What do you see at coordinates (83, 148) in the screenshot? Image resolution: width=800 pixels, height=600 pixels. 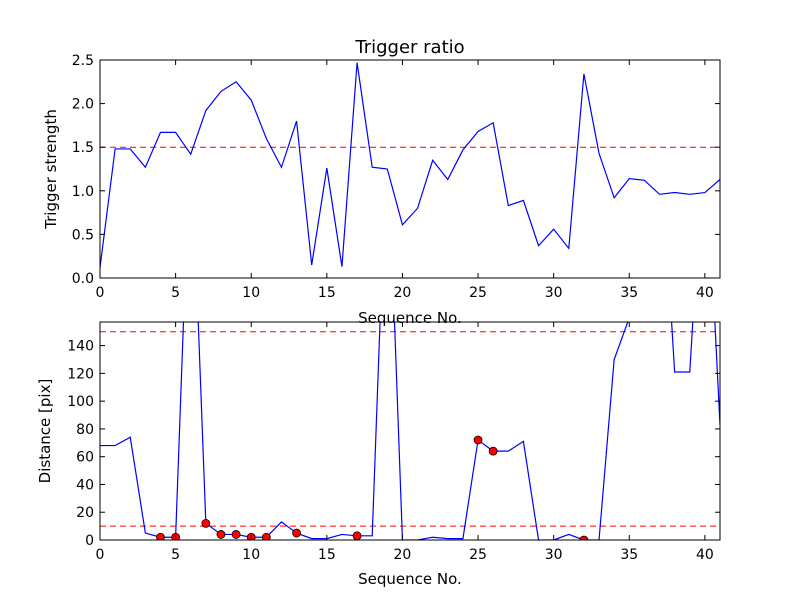 I see `top-y-tick-label: 1.5` at bounding box center [83, 148].